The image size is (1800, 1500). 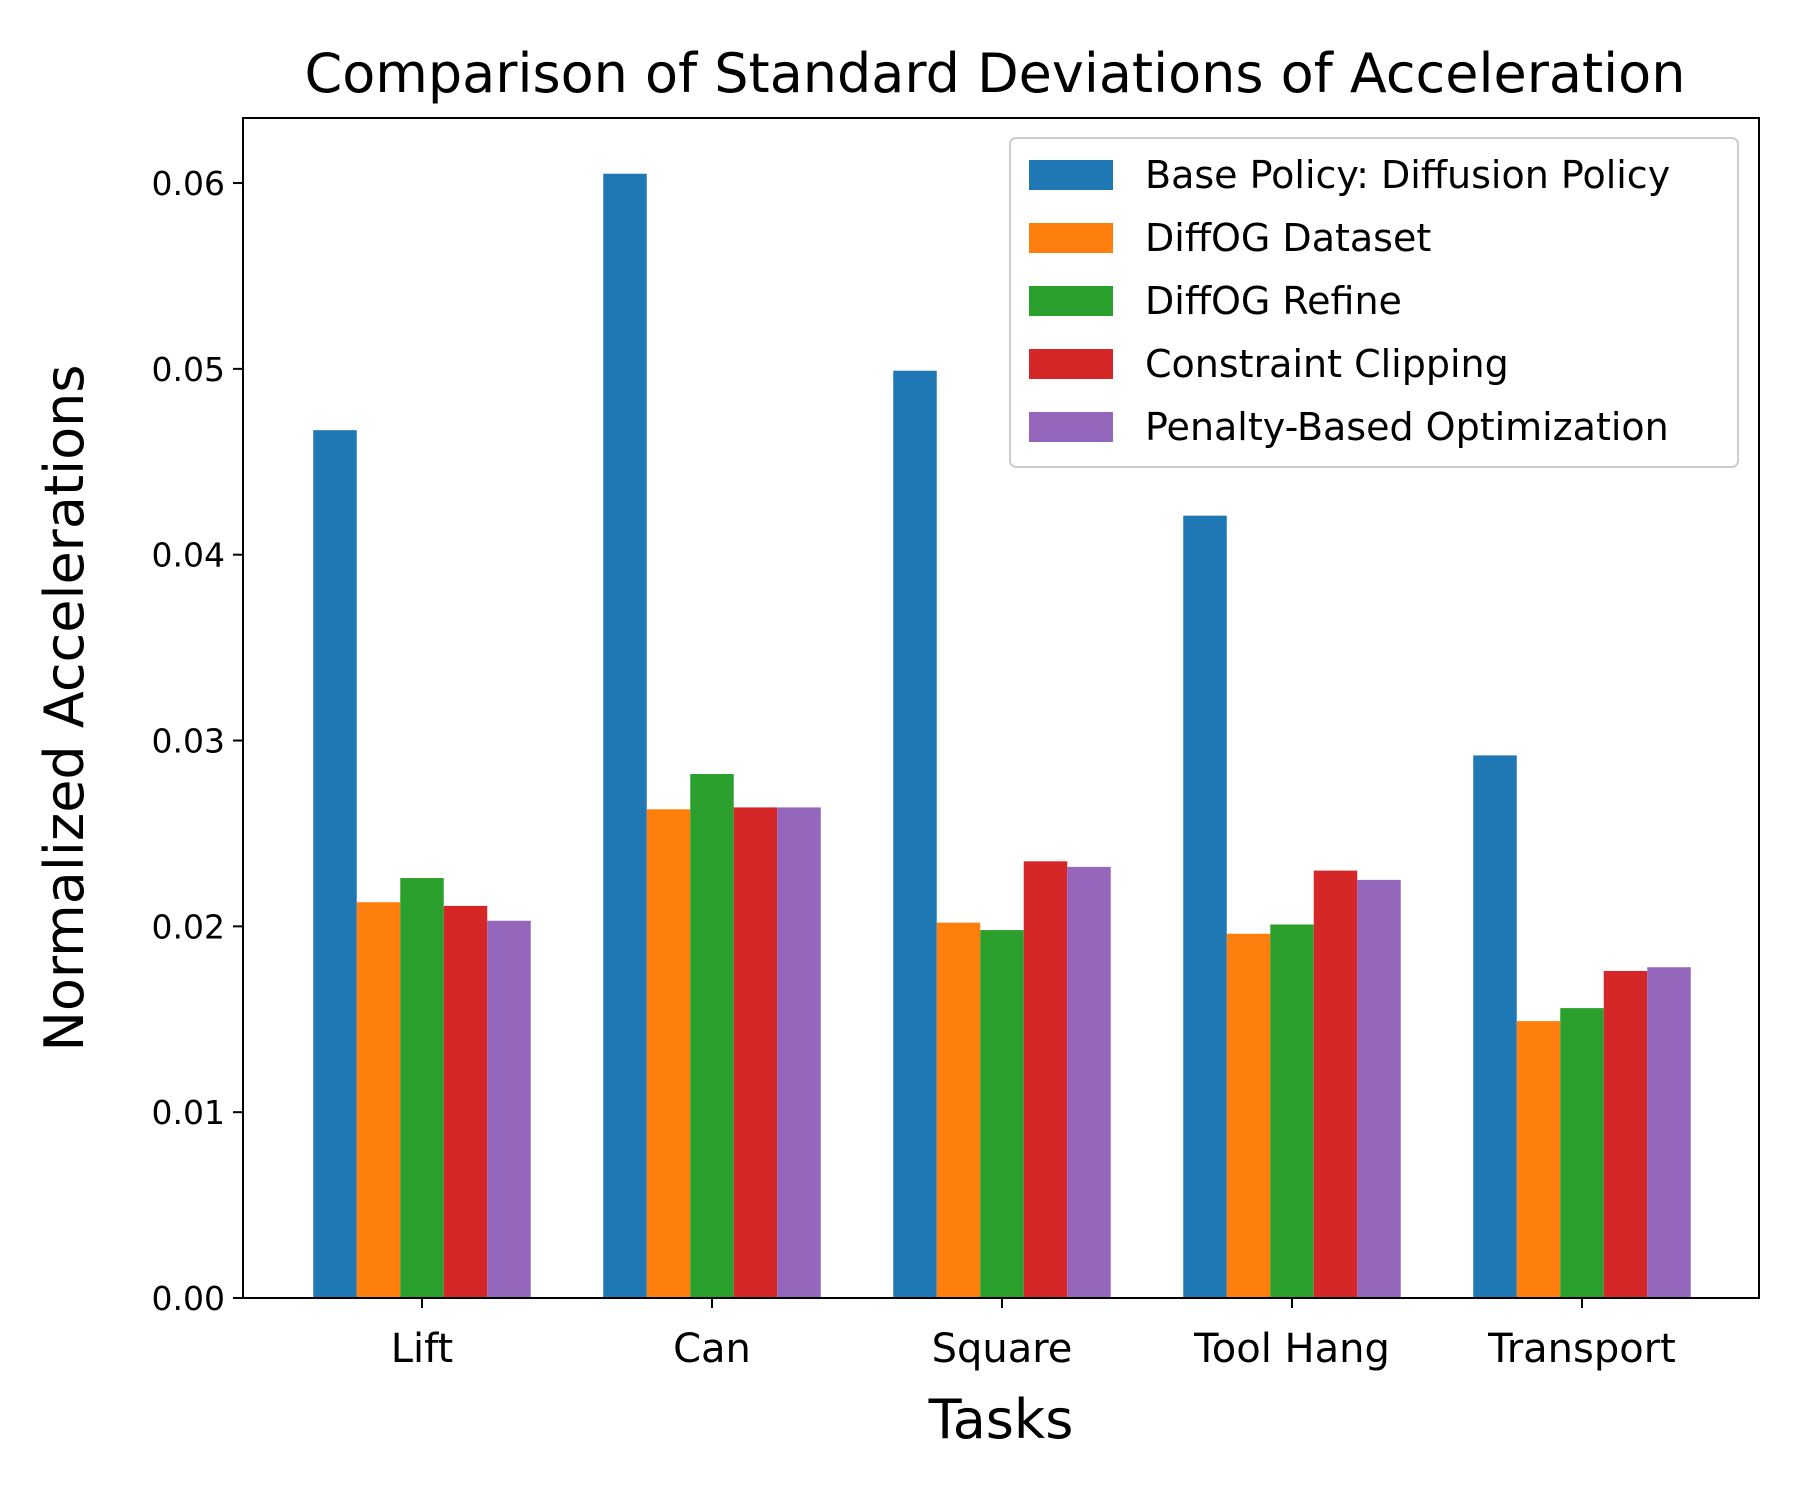 What do you see at coordinates (1205, 906) in the screenshot?
I see `bar-base-policy-diffusion-policy-tool-hang` at bounding box center [1205, 906].